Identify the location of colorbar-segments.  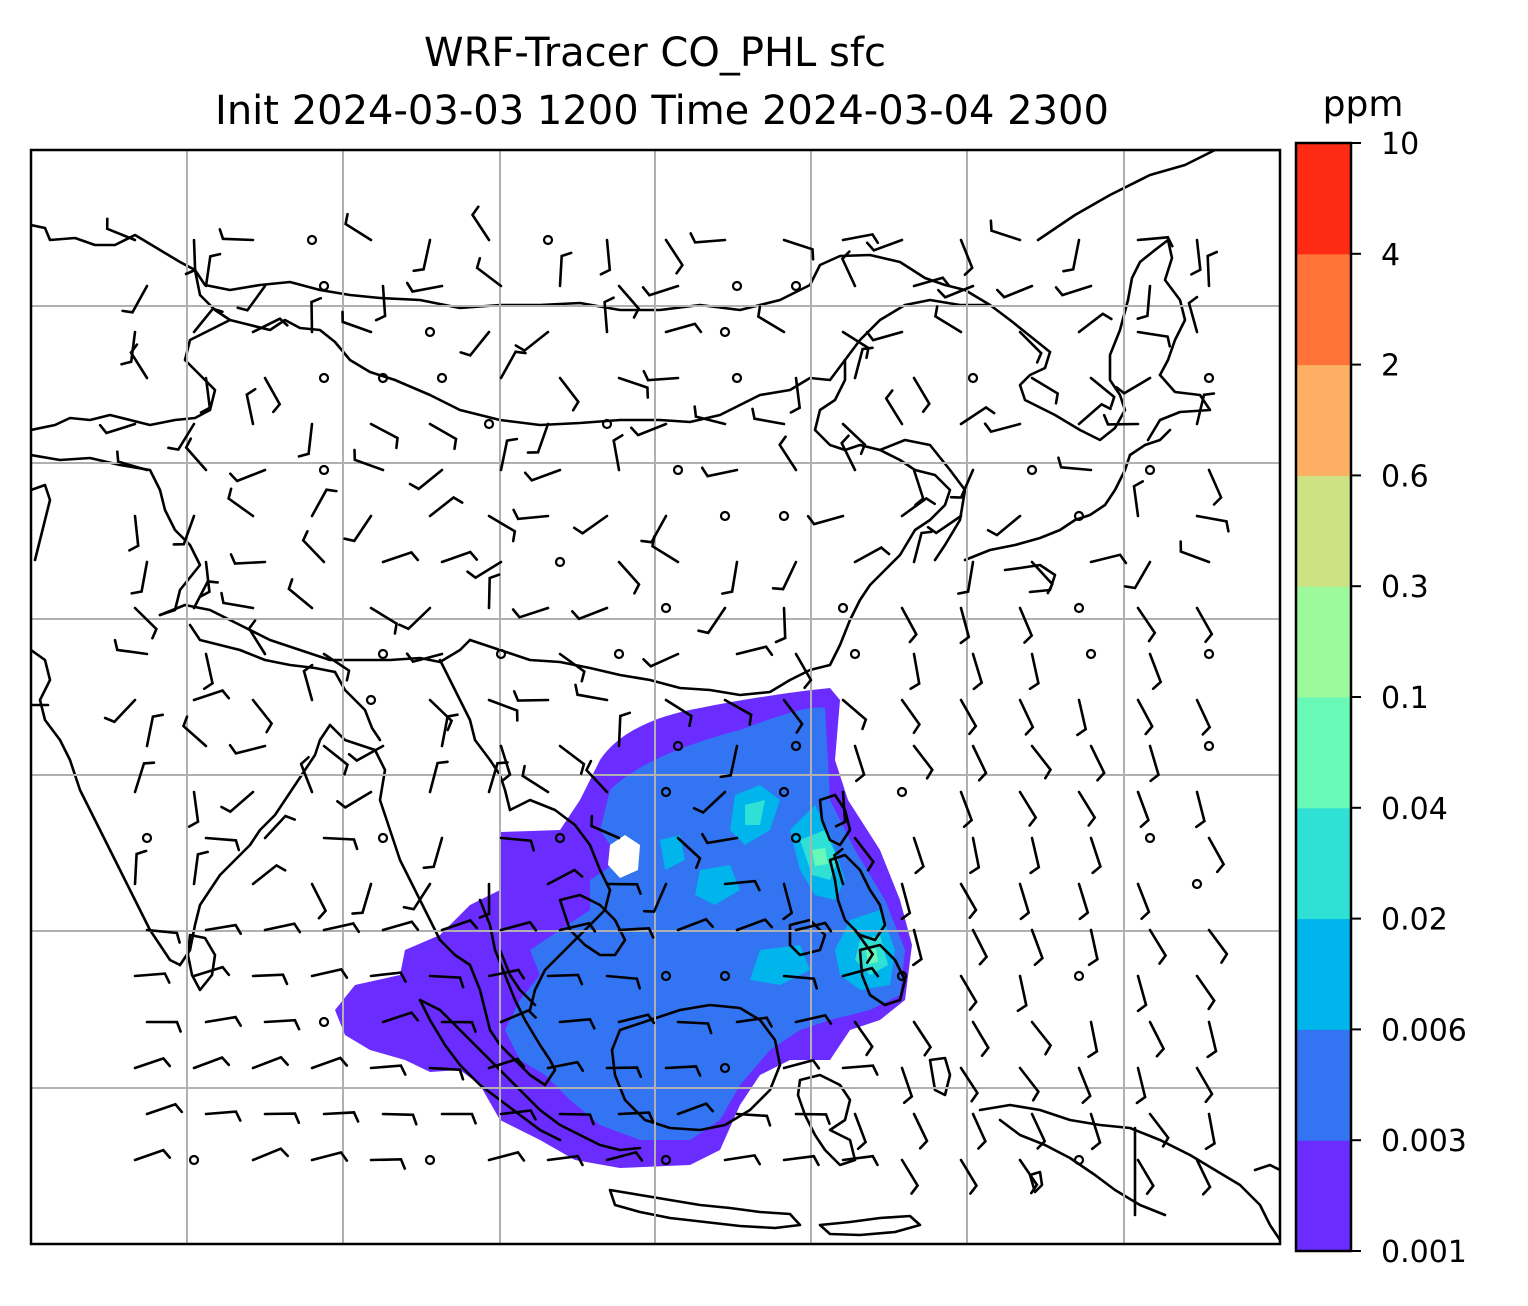
(1323, 697).